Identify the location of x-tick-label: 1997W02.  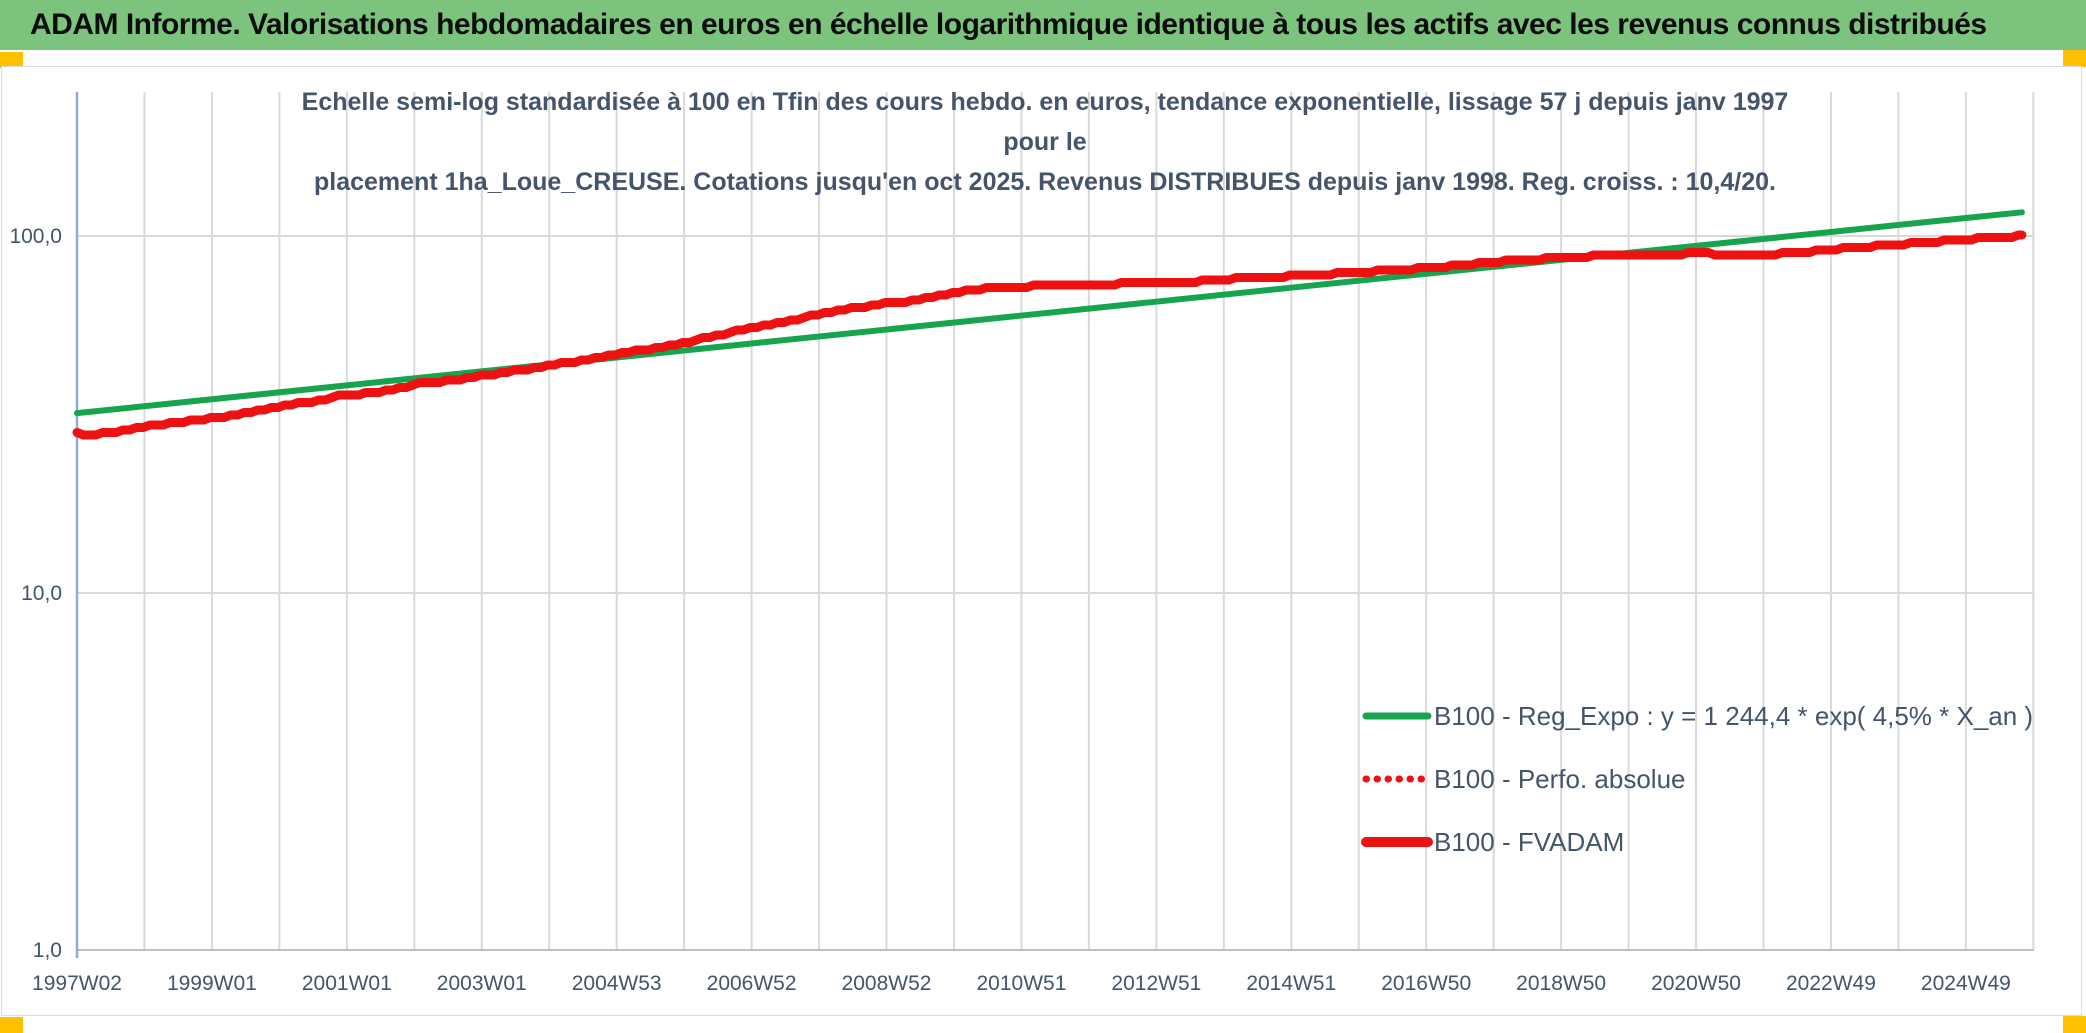
(77, 983).